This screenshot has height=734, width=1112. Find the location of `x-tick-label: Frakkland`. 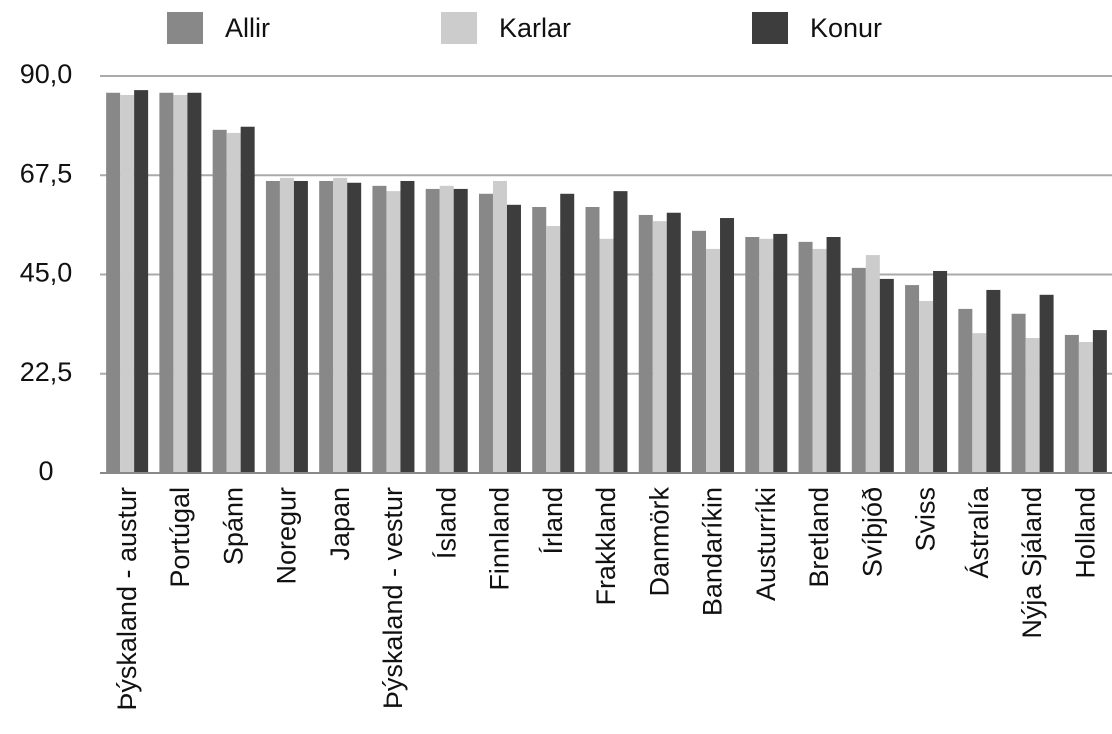

x-tick-label: Frakkland is located at coordinates (606, 546).